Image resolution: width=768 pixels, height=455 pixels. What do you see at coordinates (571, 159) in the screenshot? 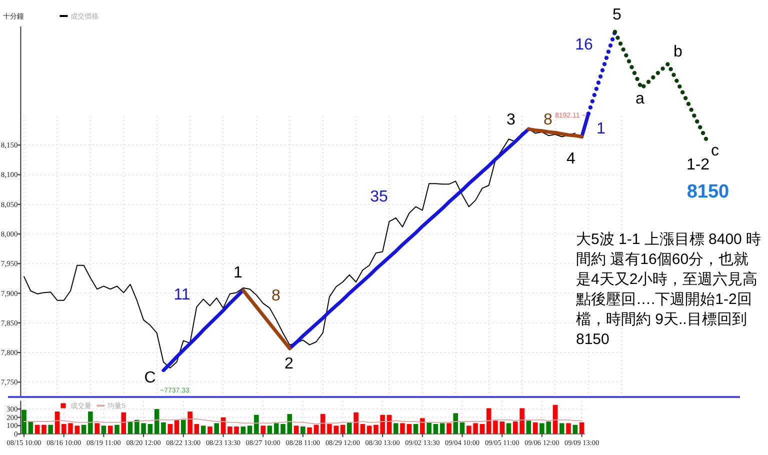
I see `annotation: 4` at bounding box center [571, 159].